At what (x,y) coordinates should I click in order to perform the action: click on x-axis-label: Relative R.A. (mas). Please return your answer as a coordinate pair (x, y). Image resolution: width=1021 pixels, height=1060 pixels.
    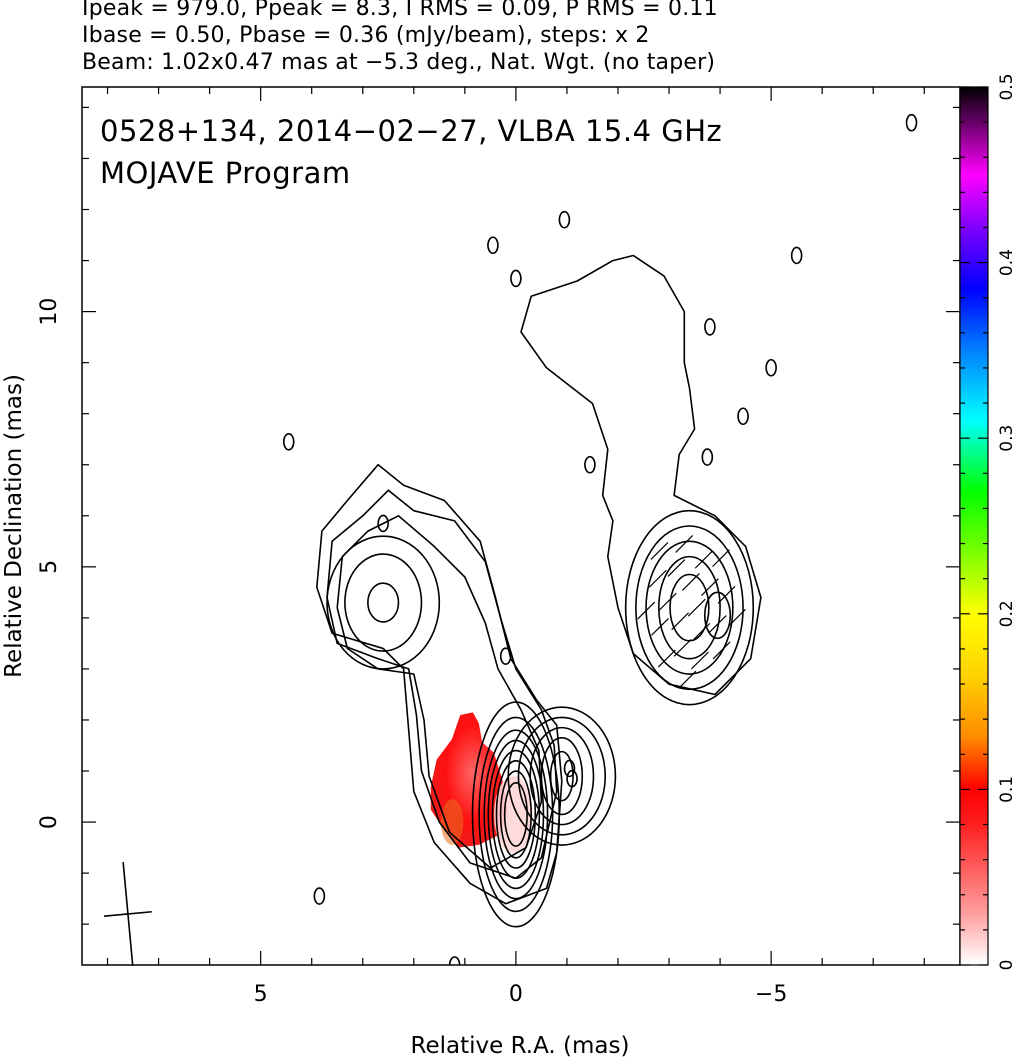
    Looking at the image, I should click on (520, 1046).